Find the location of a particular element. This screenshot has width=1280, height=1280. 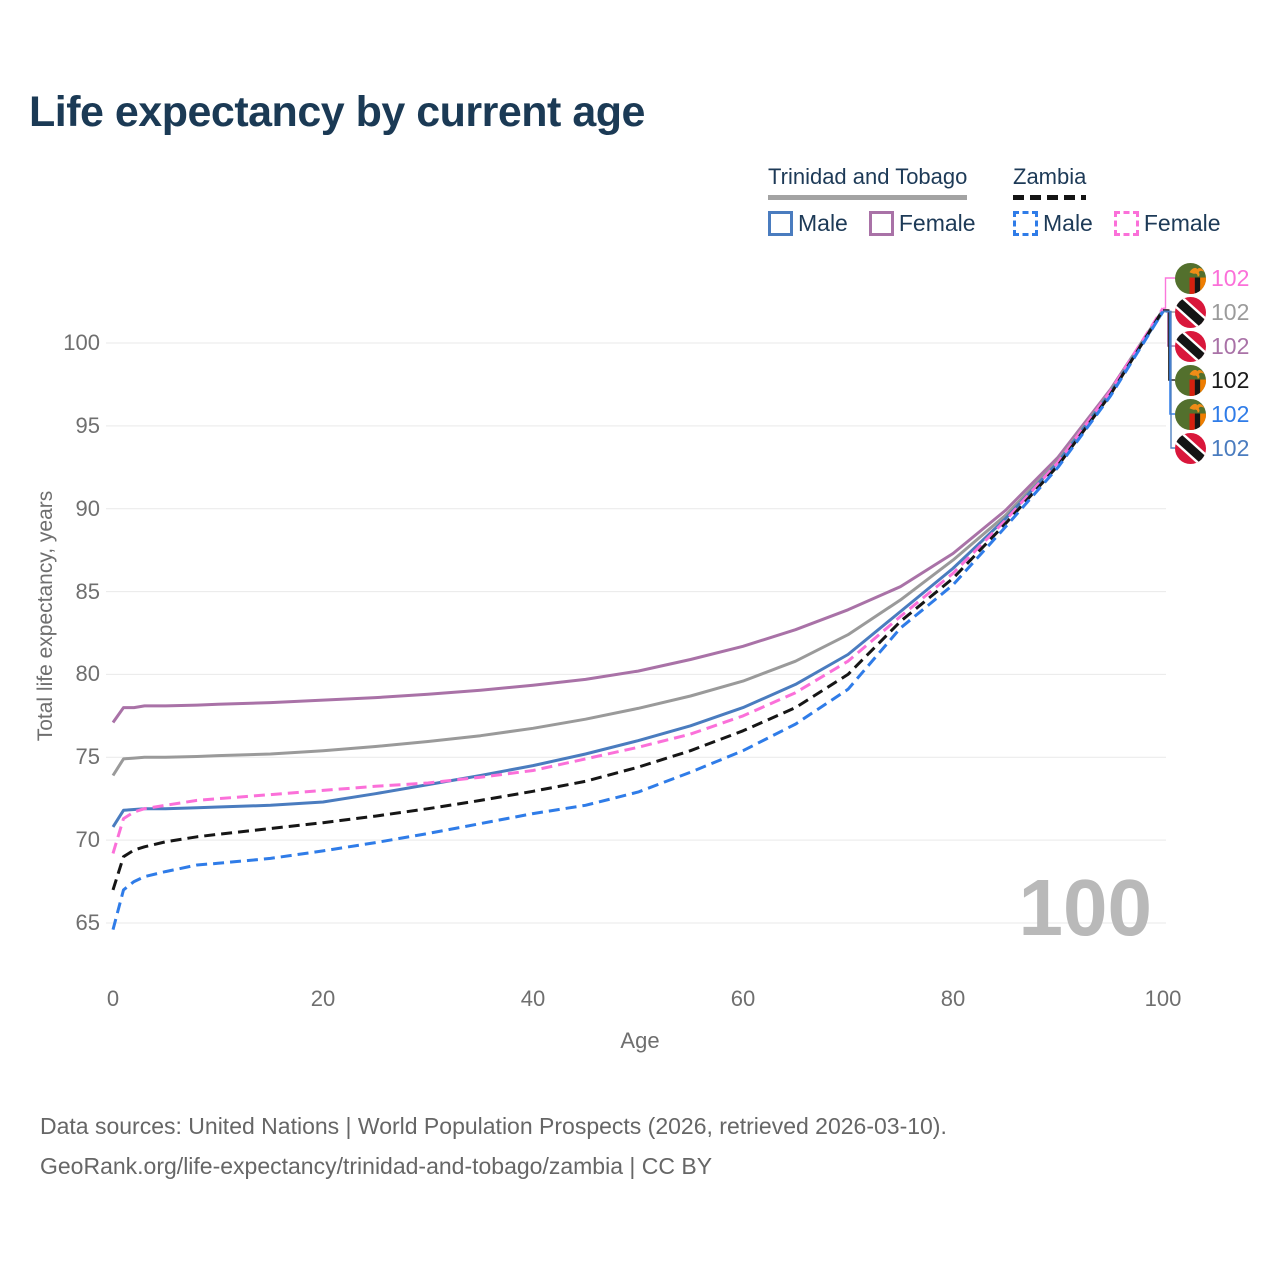

legend-item-tt-male: Male is located at coordinates (808, 223).